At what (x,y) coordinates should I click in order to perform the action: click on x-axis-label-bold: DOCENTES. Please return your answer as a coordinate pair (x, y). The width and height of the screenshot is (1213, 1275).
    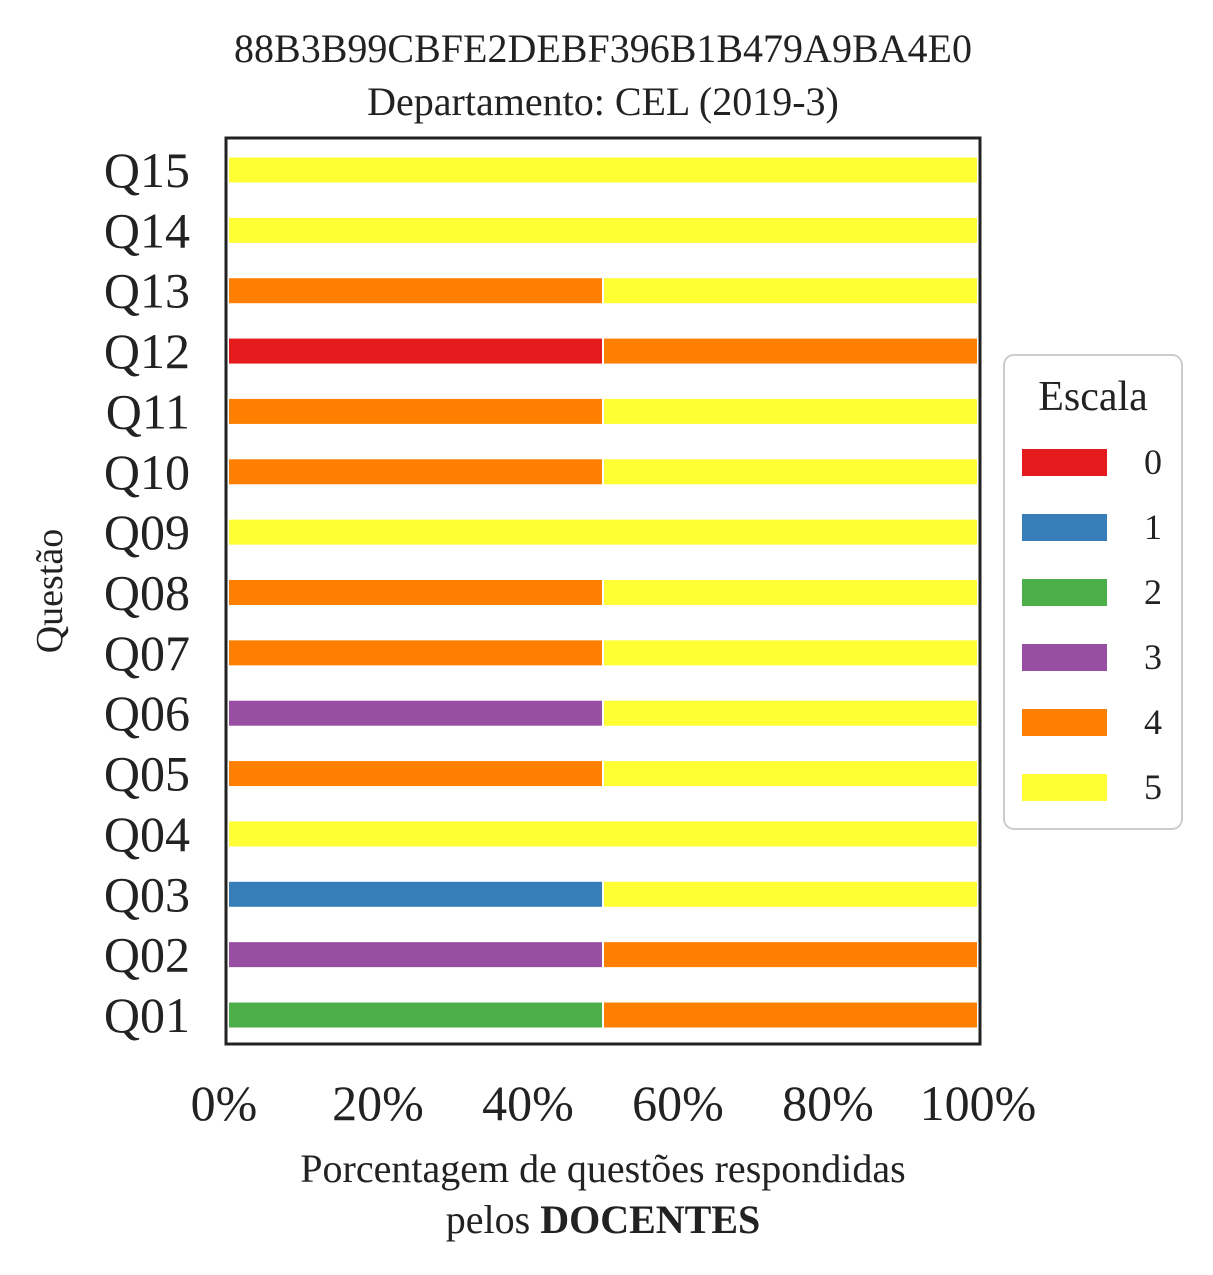
    Looking at the image, I should click on (650, 1219).